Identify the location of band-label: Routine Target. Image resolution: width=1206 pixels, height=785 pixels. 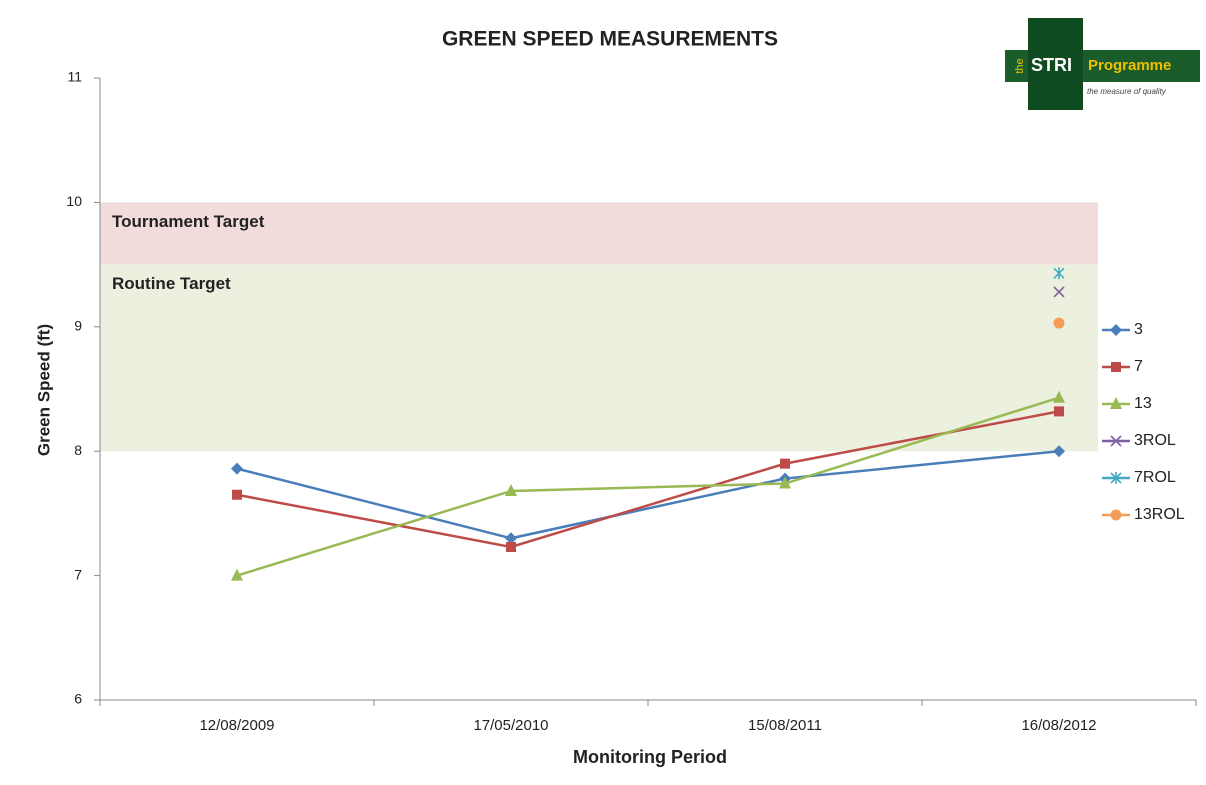
(171, 283).